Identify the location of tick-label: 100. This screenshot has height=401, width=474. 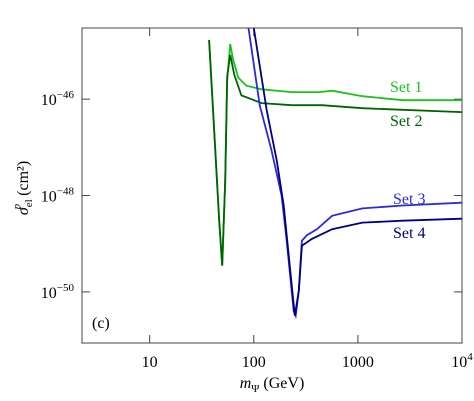
(254, 362).